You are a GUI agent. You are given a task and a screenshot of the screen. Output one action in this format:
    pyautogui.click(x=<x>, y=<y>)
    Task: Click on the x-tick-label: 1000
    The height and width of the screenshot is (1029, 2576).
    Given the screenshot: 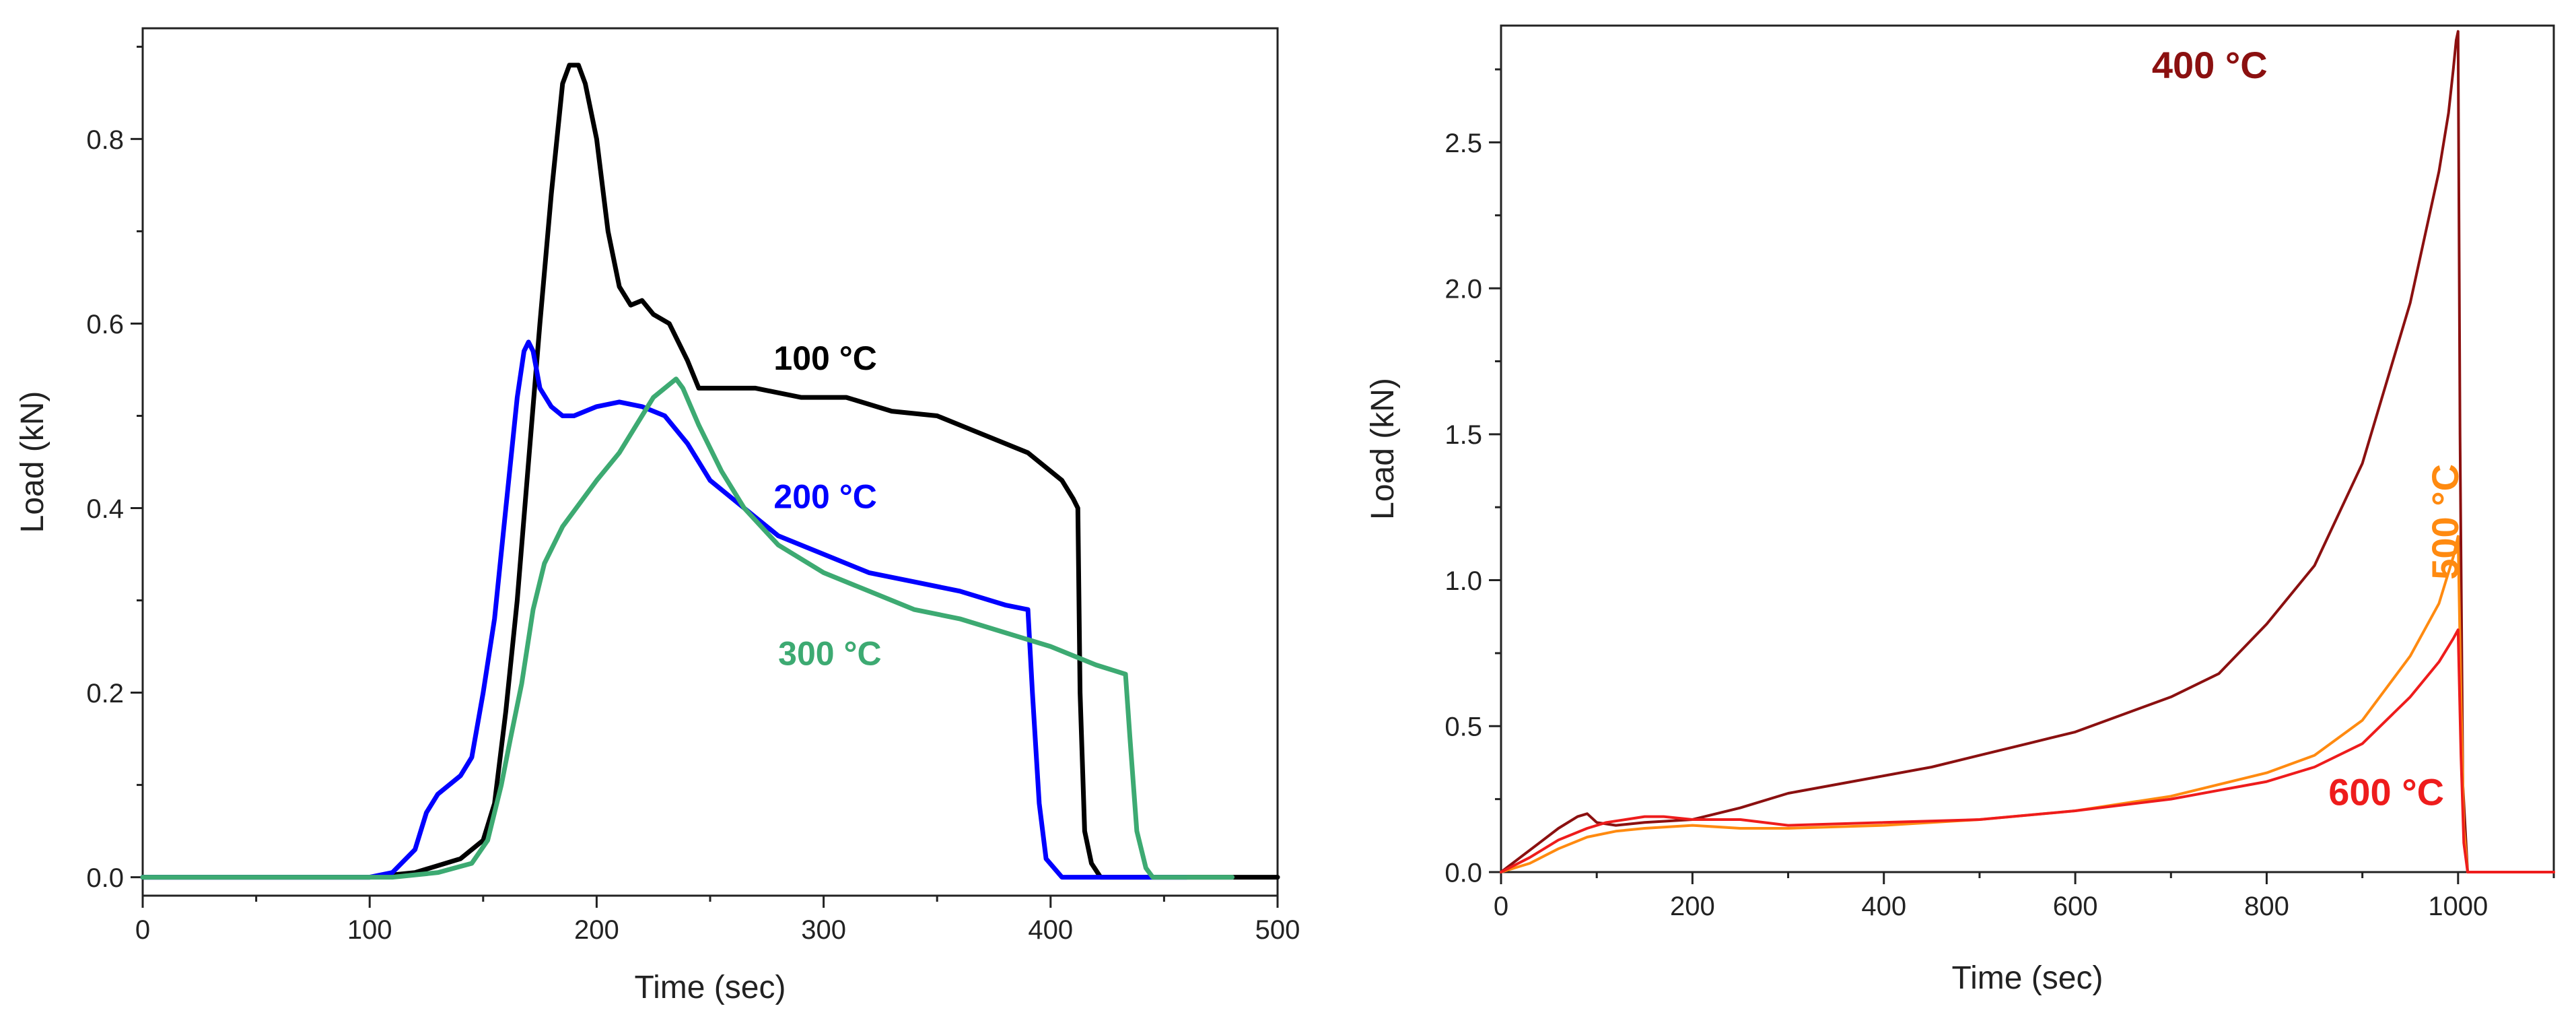 What is the action you would take?
    pyautogui.click(x=2458, y=906)
    